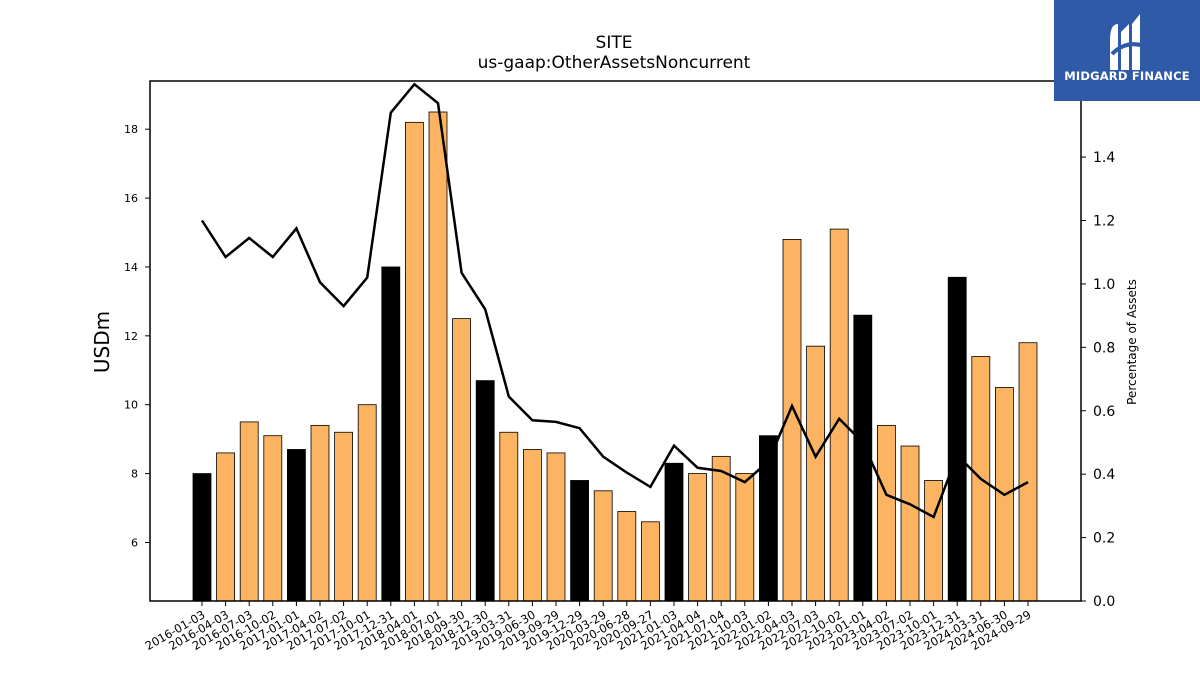 The width and height of the screenshot is (1200, 675). Describe the element at coordinates (131, 267) in the screenshot. I see `y-tick-label: 14` at that location.